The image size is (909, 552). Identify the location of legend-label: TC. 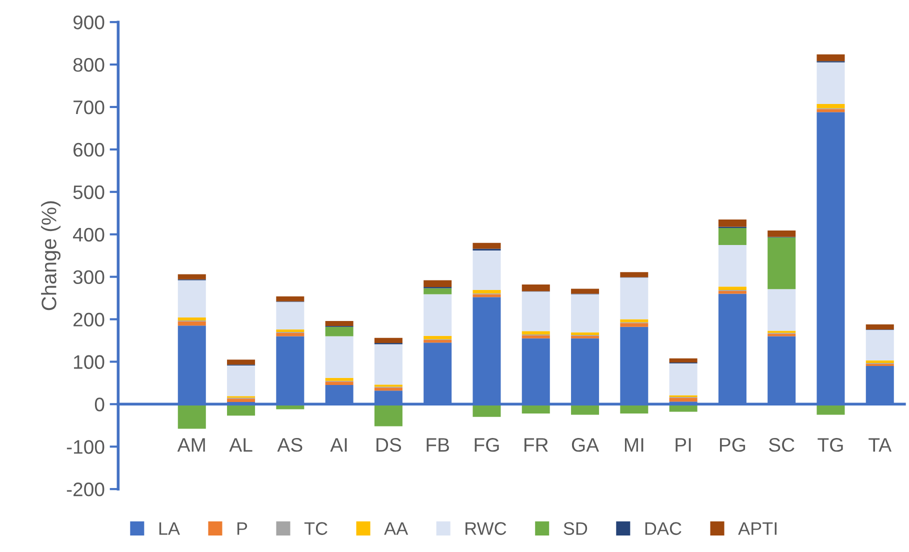
(316, 528).